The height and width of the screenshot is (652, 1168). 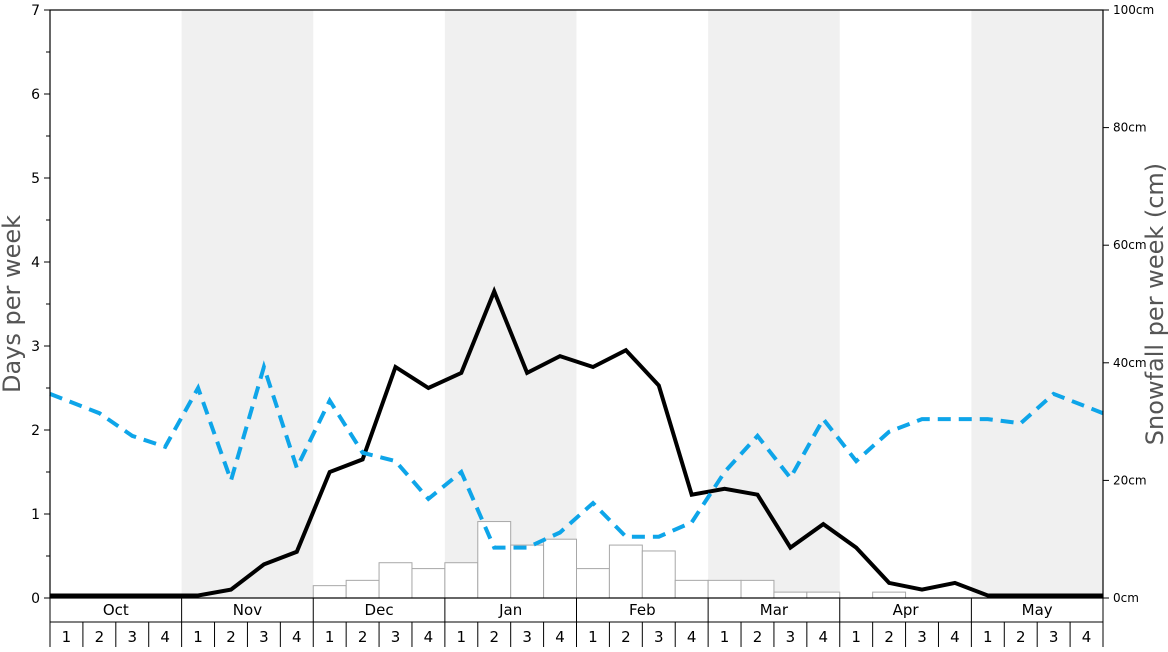 I want to click on right-tick-label: 20cm, so click(x=1130, y=480).